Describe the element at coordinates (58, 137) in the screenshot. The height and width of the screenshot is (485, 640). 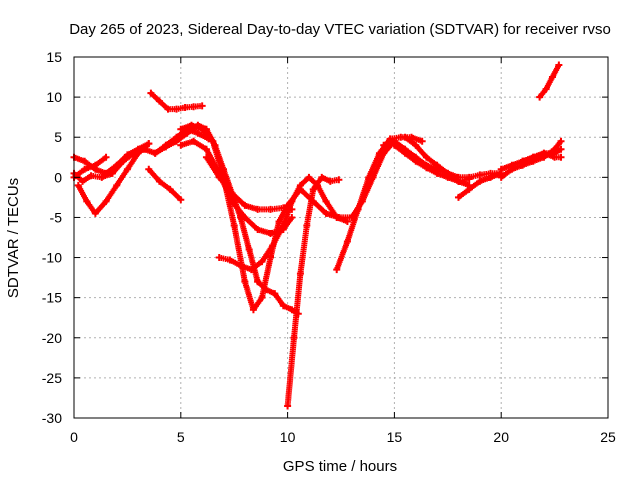
I see `y-tick-label: 5` at that location.